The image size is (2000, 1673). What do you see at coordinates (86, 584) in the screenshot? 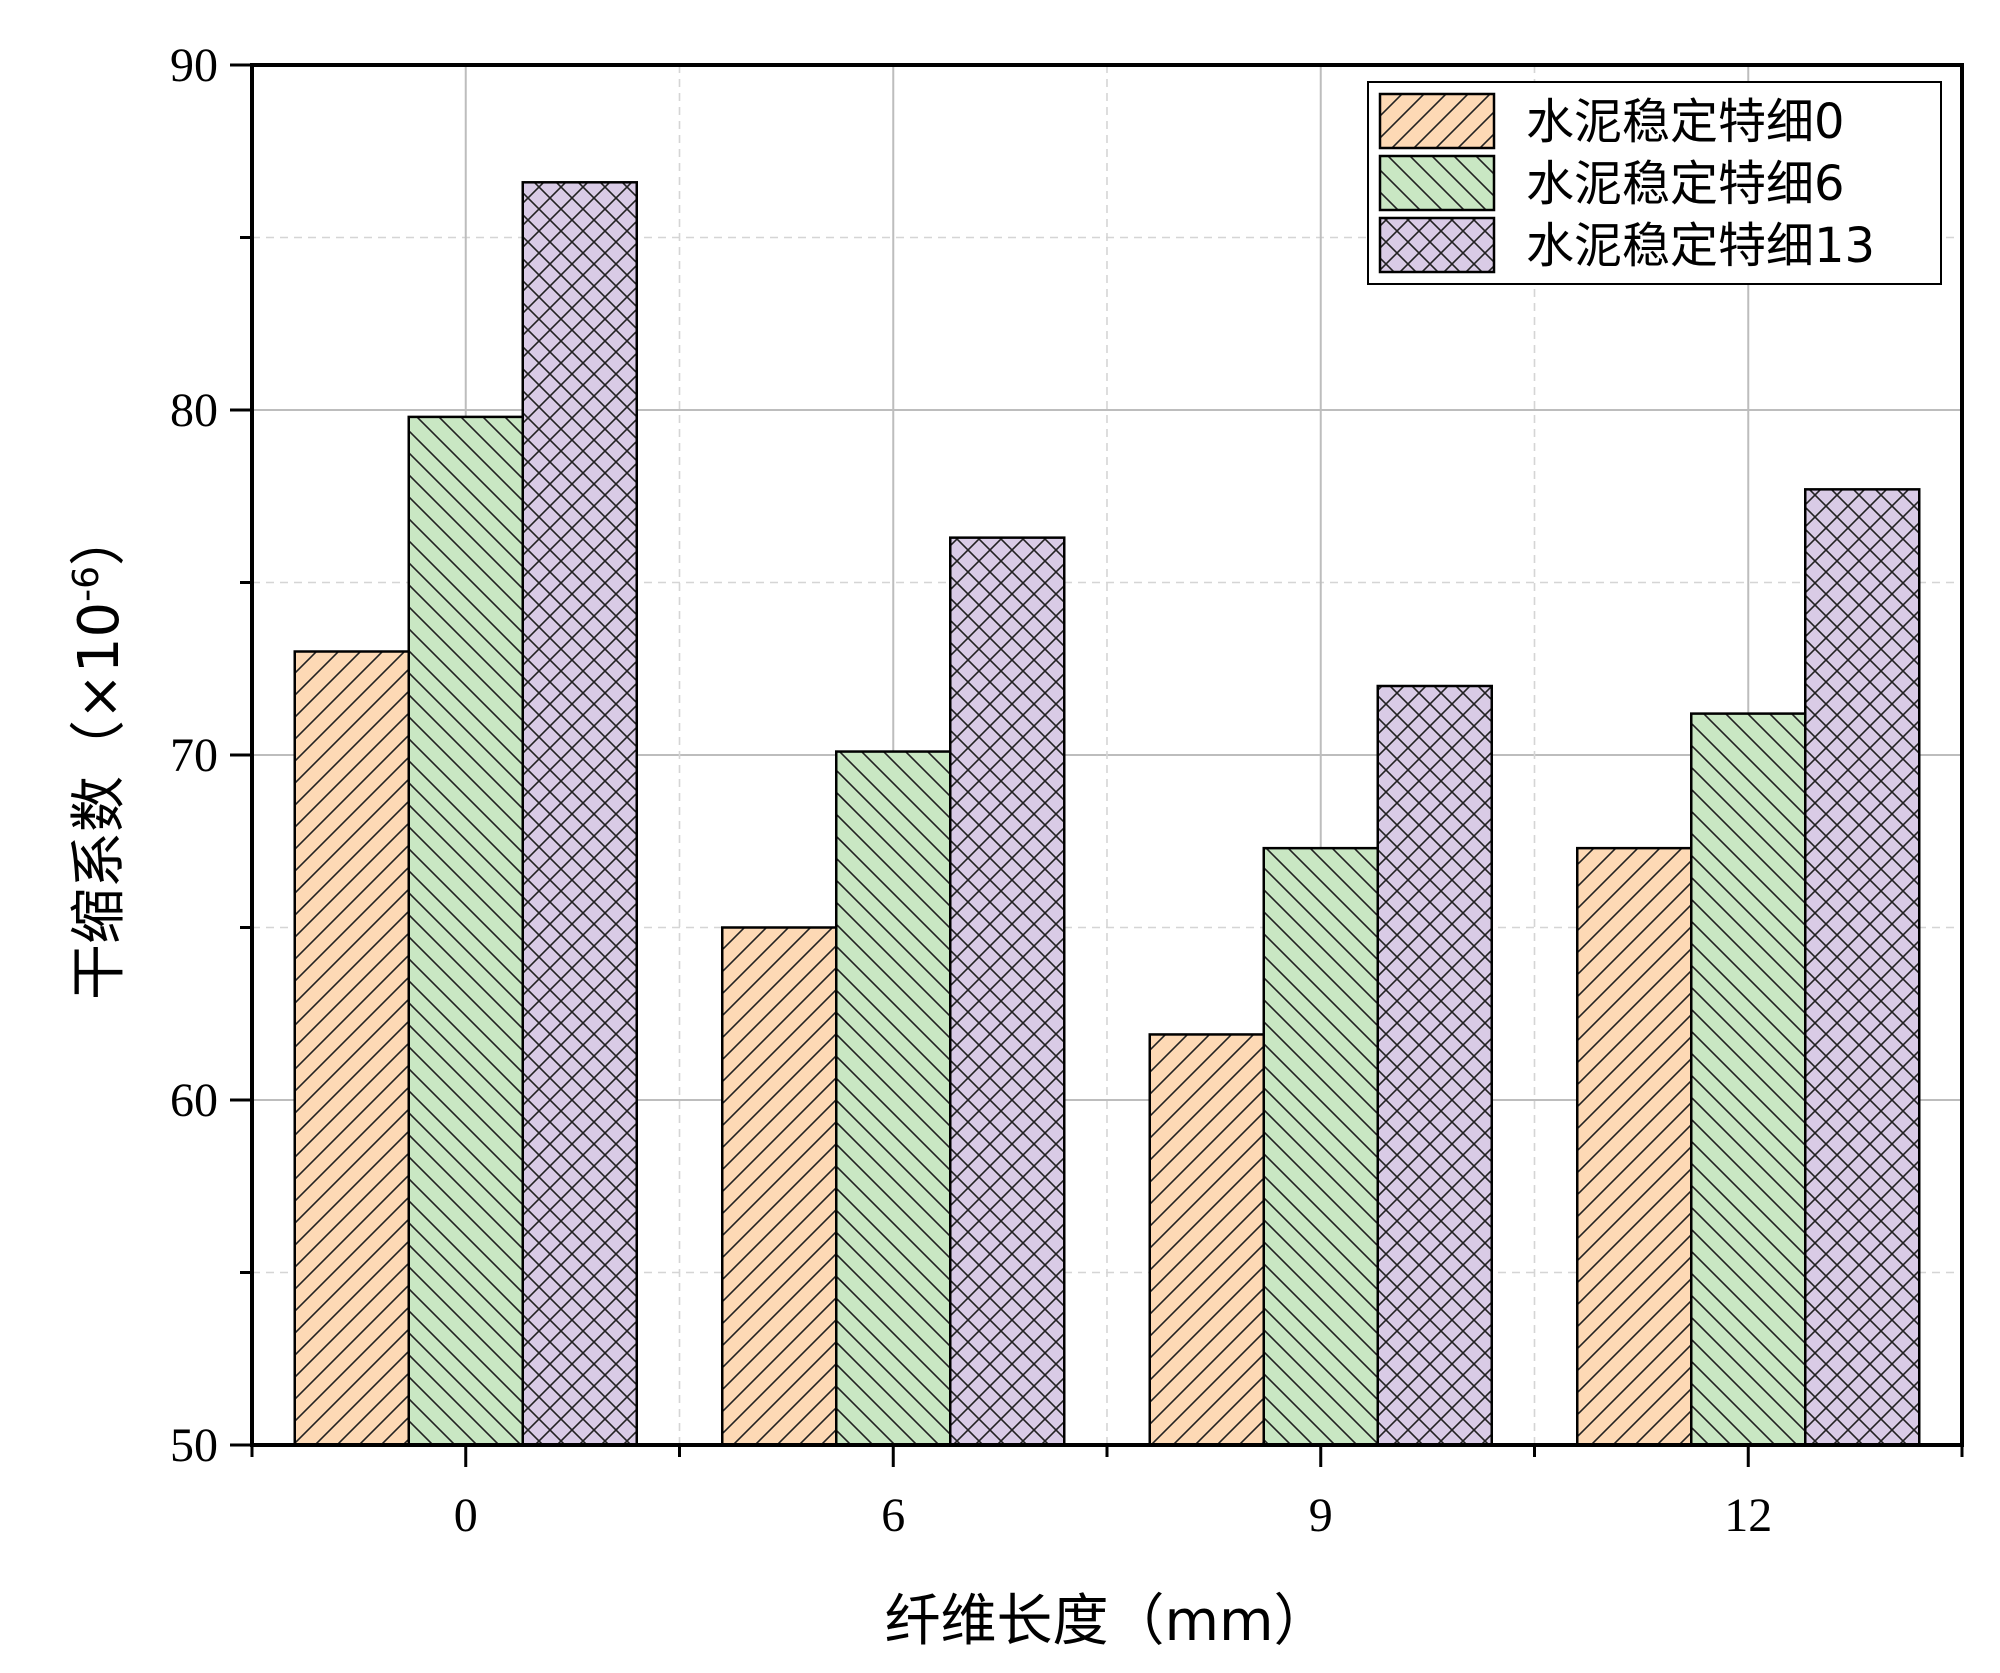
I see `y-axis-title-superscript: -6` at bounding box center [86, 584].